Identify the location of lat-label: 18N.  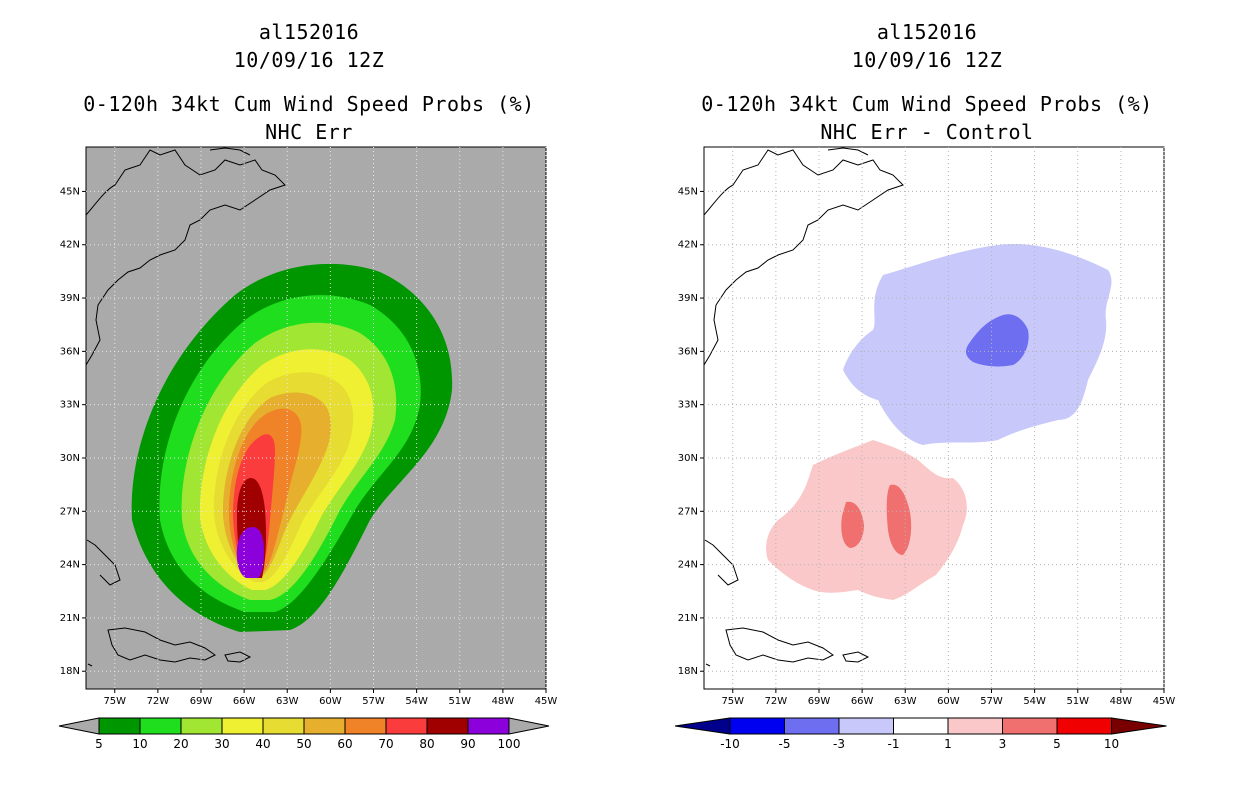
(688, 671).